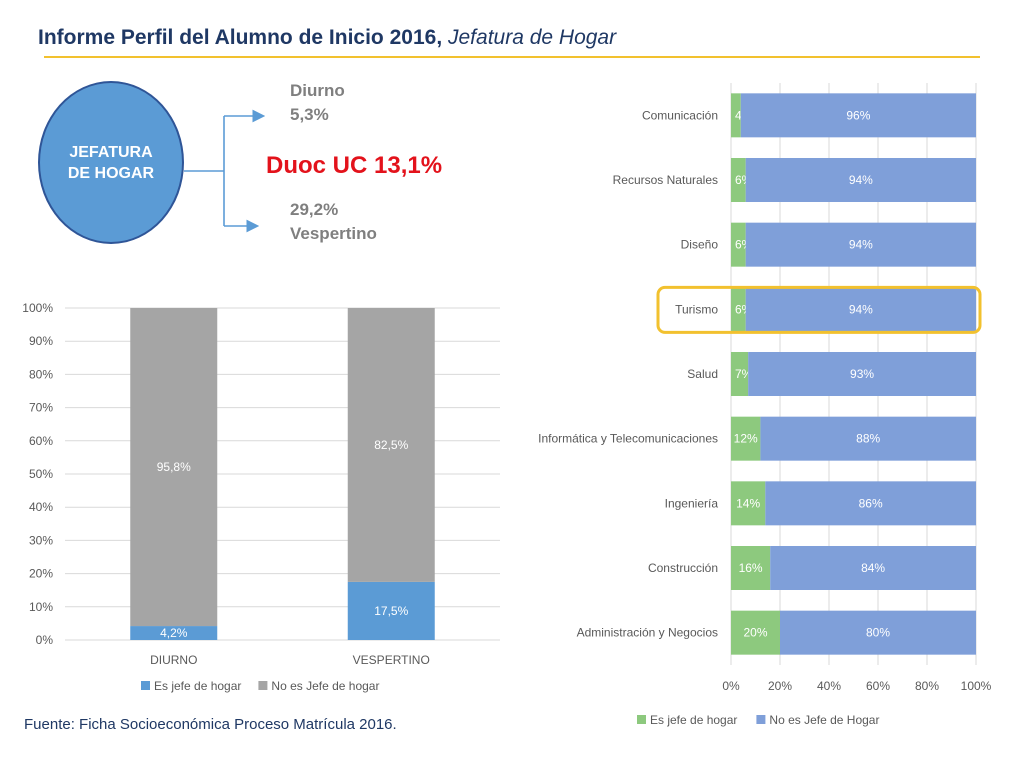 The height and width of the screenshot is (768, 1024). I want to click on ytick-label: 30%, so click(41, 540).